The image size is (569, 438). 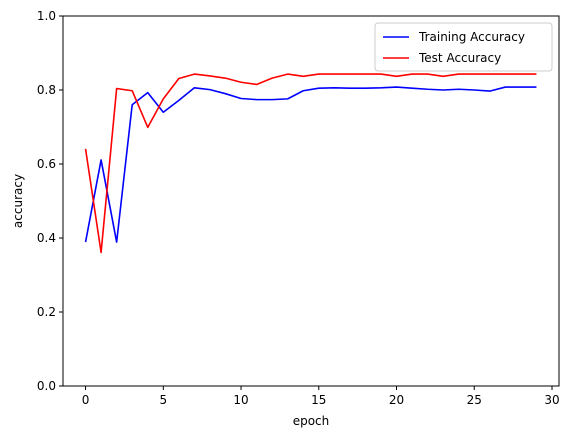 I want to click on y-axis-ticks: 0.0 0.2 0.4 0.6 0.8 1.0, so click(x=50, y=201).